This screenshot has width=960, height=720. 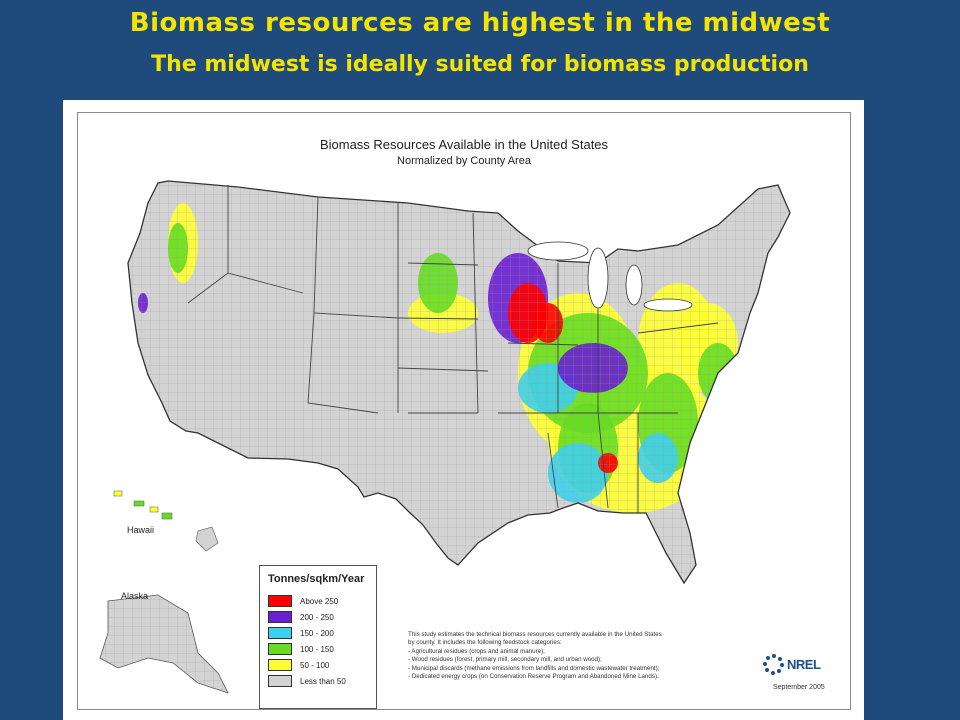 What do you see at coordinates (317, 633) in the screenshot?
I see `legend-label: 150 - 200` at bounding box center [317, 633].